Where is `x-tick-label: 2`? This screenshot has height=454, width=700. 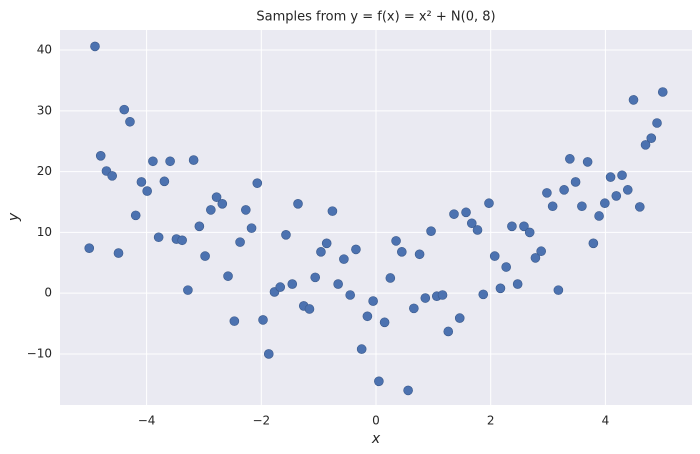
x-tick-label: 2 is located at coordinates (491, 421).